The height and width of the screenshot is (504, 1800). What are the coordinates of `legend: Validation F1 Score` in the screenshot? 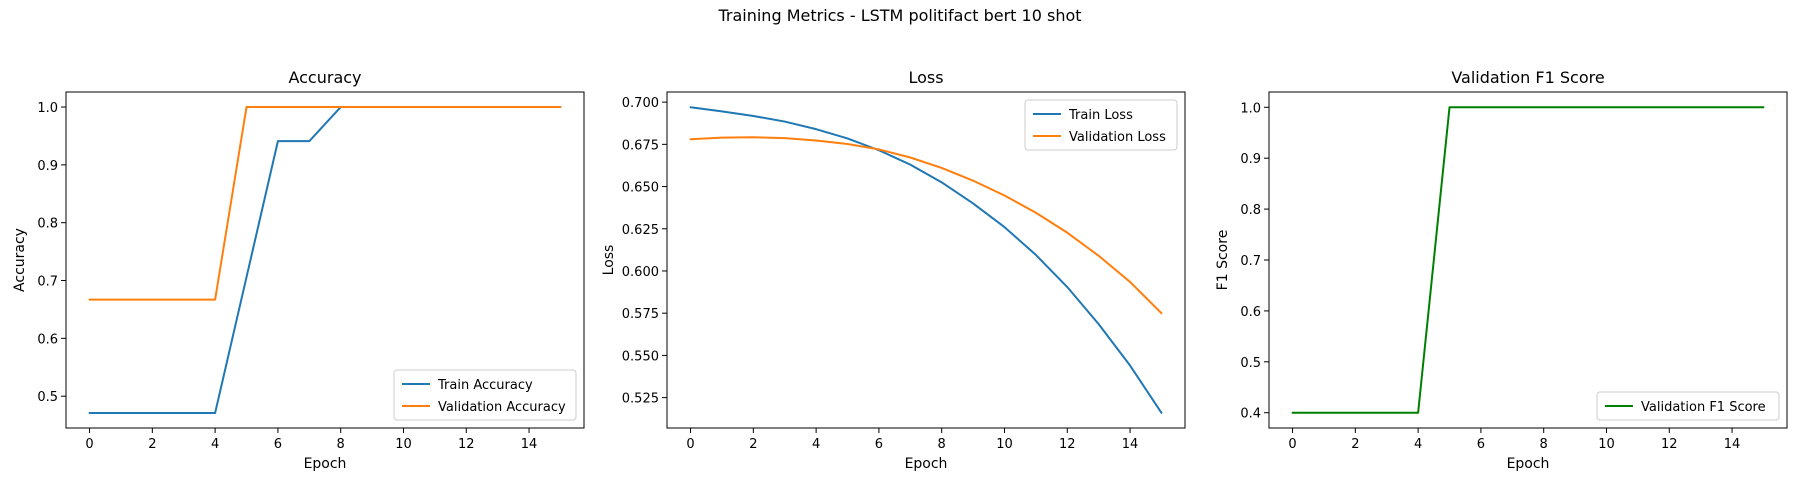 It's located at (1688, 406).